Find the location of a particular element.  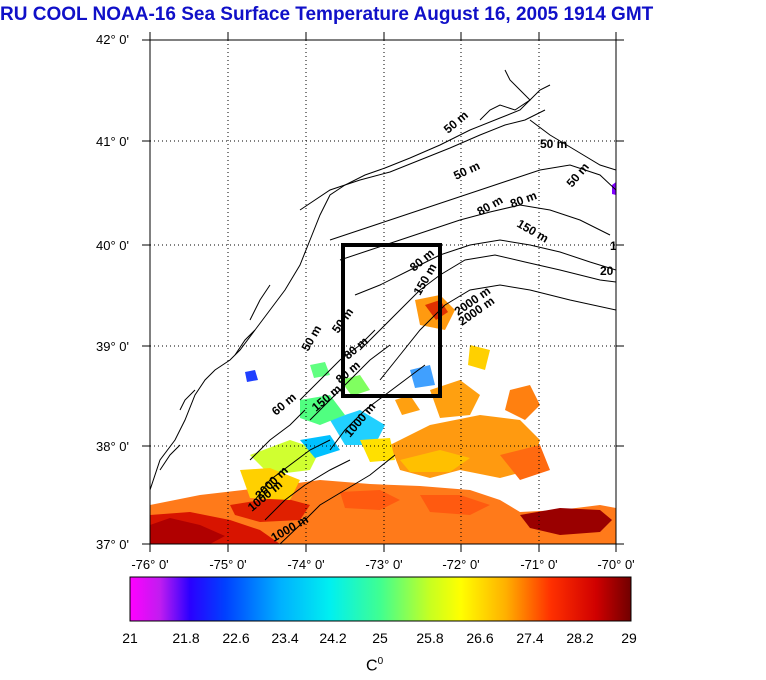

colorbar-label: 21.8 is located at coordinates (186, 638).